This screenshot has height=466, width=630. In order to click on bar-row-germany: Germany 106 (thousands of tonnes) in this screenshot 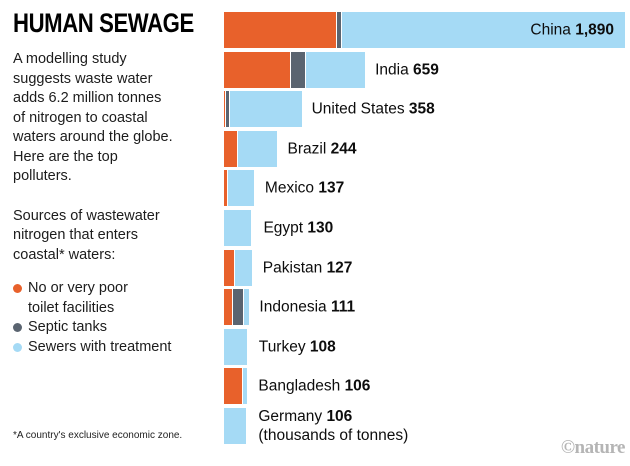, I will do `click(423, 425)`.